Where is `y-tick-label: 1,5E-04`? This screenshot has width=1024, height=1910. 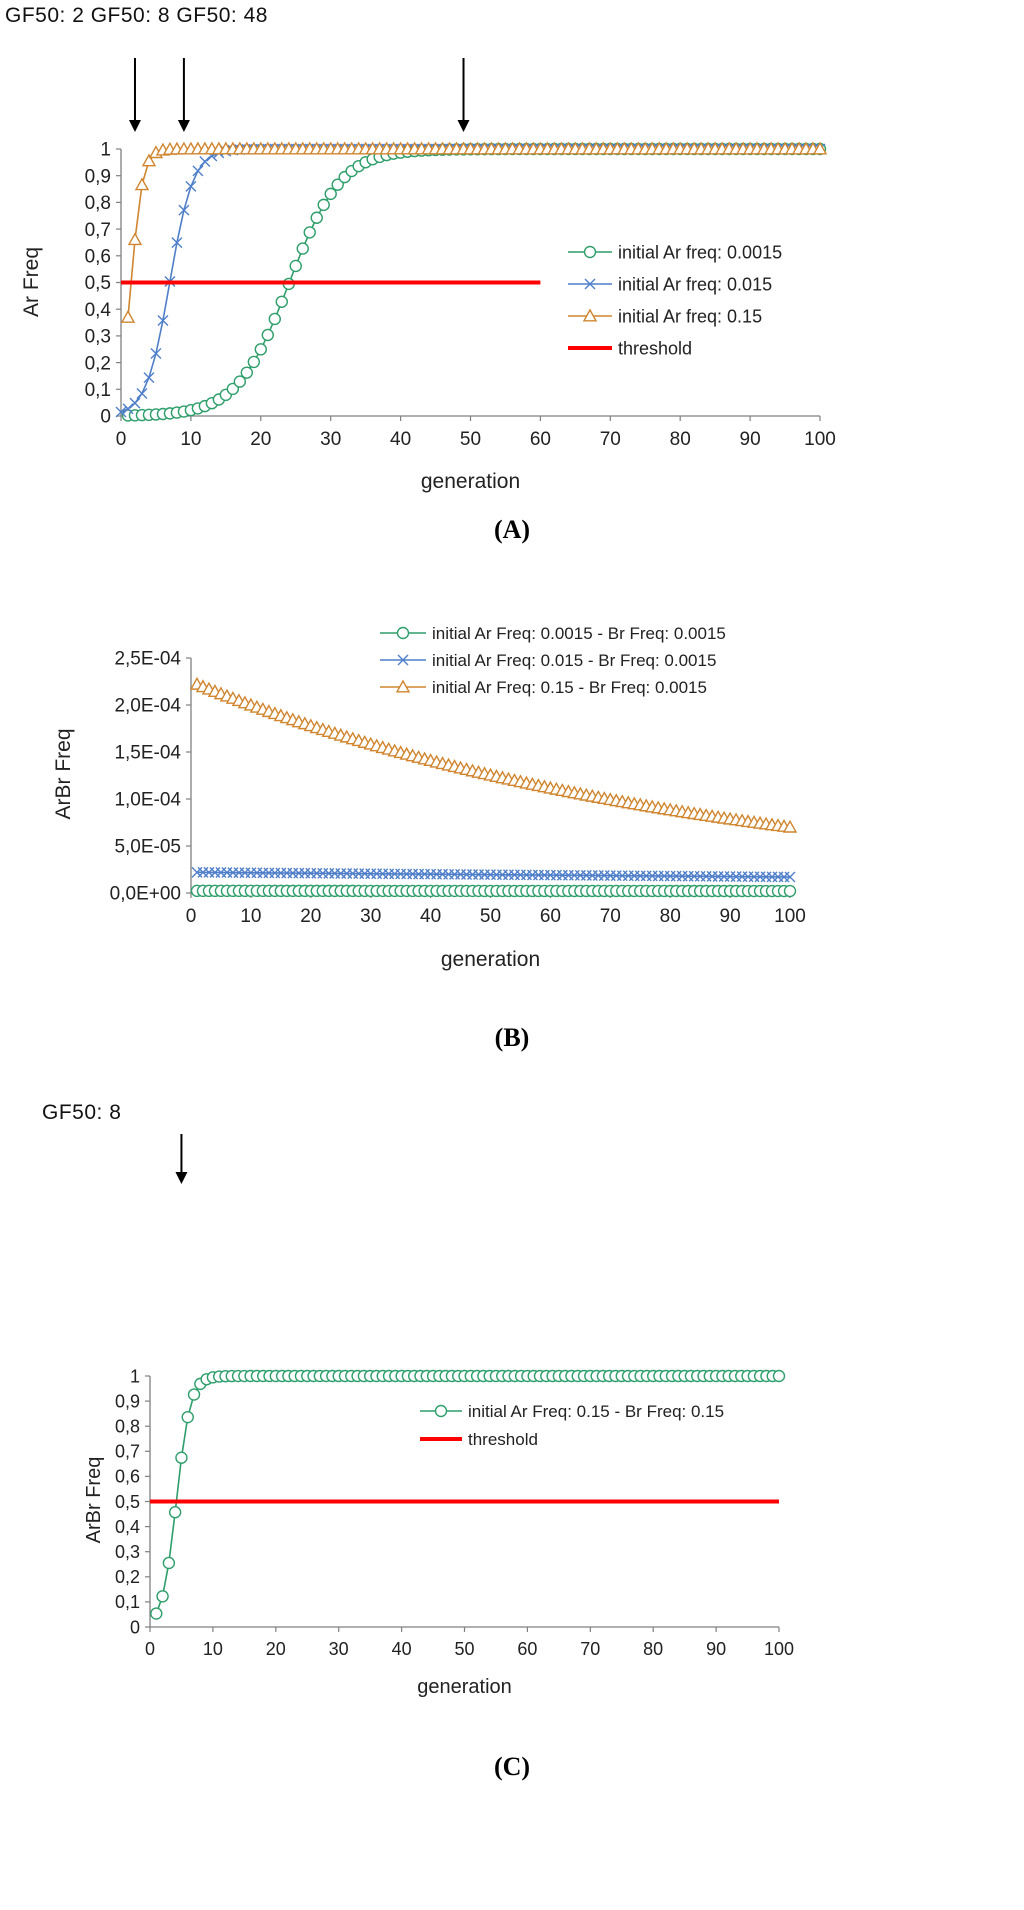
y-tick-label: 1,5E-04 is located at coordinates (147, 753).